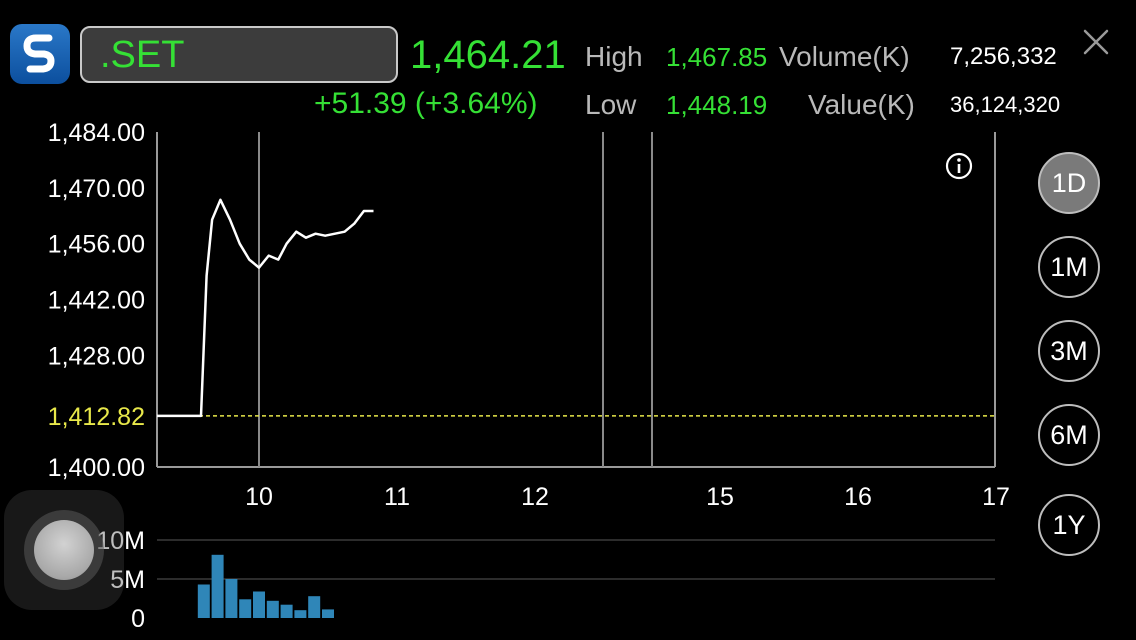 The width and height of the screenshot is (1136, 640). What do you see at coordinates (959, 166) in the screenshot?
I see `info-icon` at bounding box center [959, 166].